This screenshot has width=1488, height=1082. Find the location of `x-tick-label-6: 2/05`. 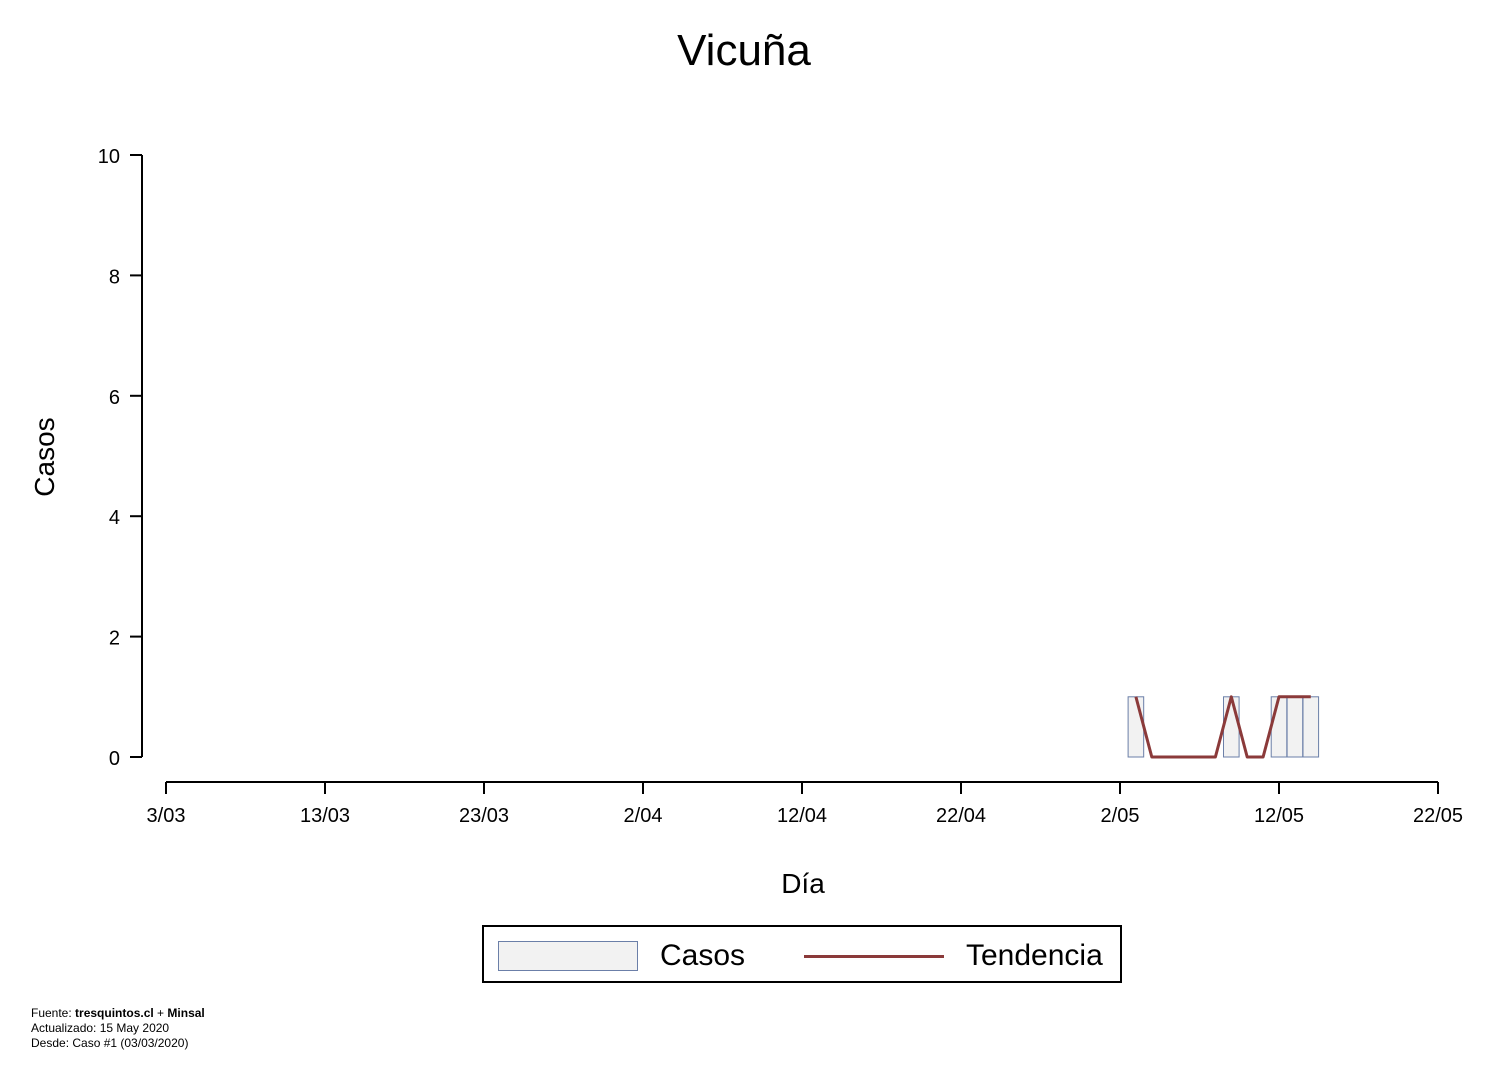

x-tick-label-6: 2/05 is located at coordinates (1120, 816).